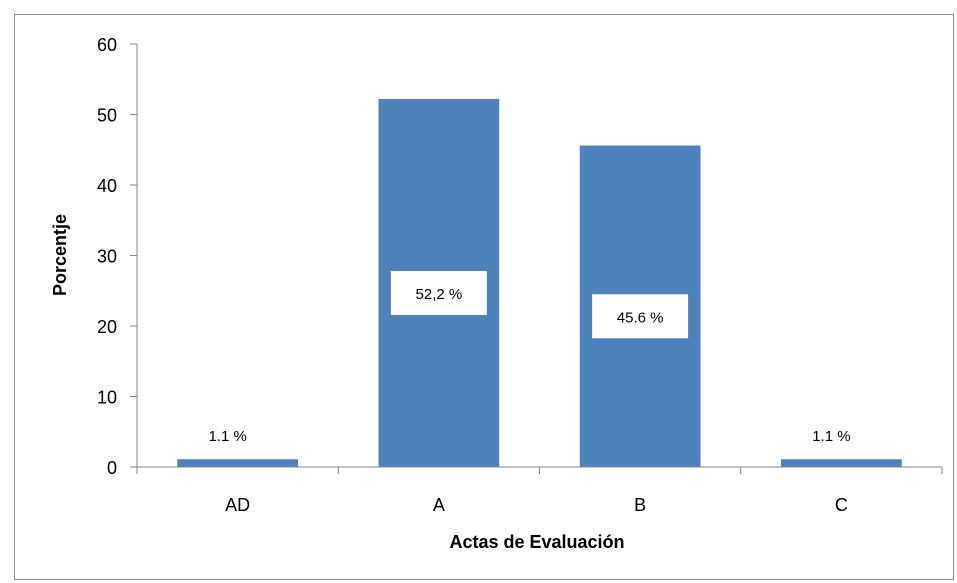 The height and width of the screenshot is (583, 957). I want to click on x-axis-ticks: AD A B C, so click(539, 491).